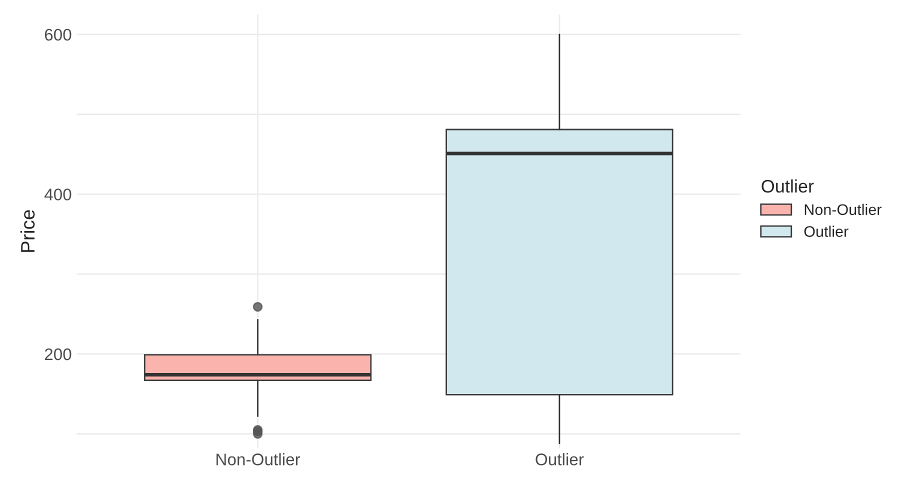  Describe the element at coordinates (58, 194) in the screenshot. I see `y-tick-label: 400` at that location.